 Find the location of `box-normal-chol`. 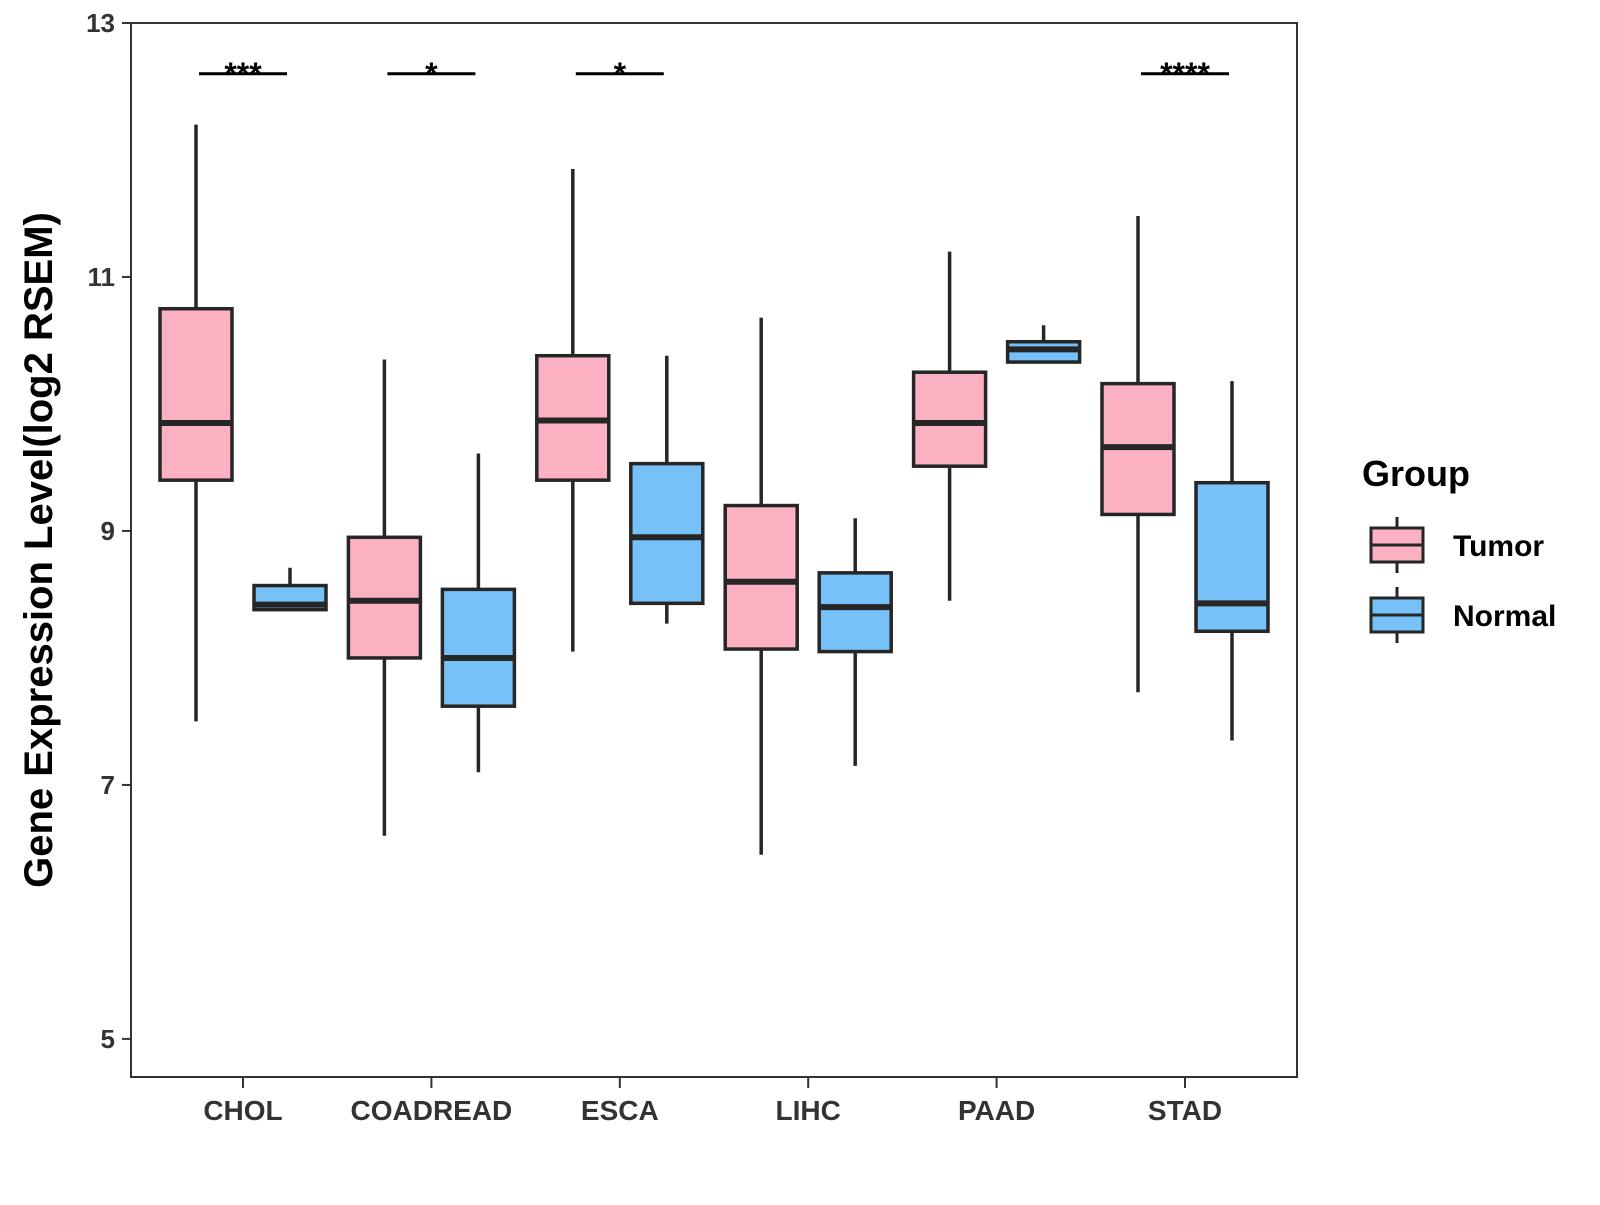

box-normal-chol is located at coordinates (290, 589).